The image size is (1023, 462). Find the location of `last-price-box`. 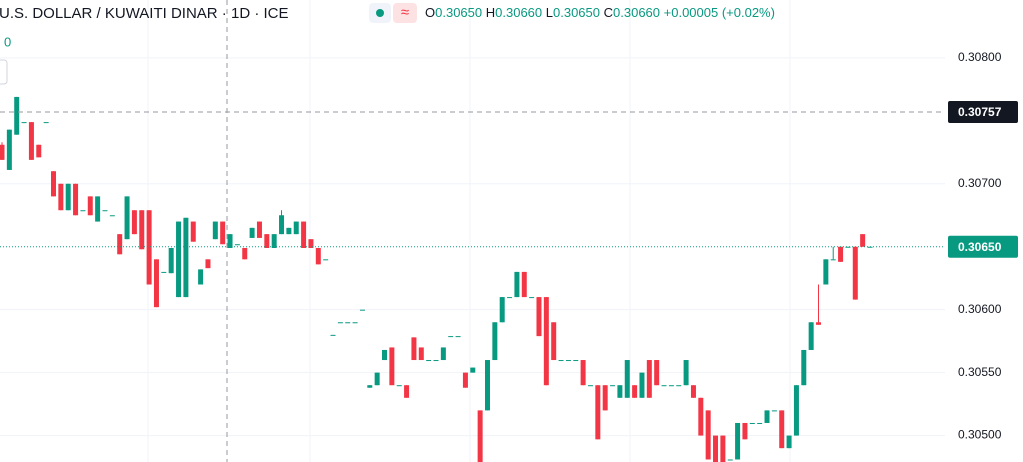

last-price-box is located at coordinates (983, 246).